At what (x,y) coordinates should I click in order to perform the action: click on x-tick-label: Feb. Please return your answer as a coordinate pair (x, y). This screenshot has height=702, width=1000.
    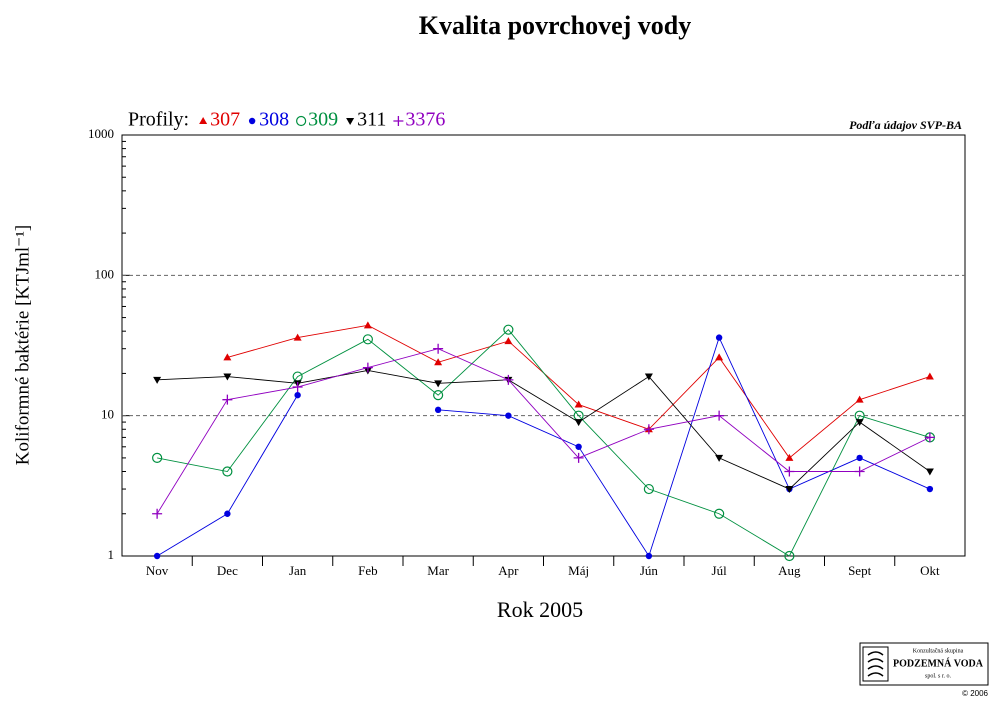
    Looking at the image, I should click on (368, 570).